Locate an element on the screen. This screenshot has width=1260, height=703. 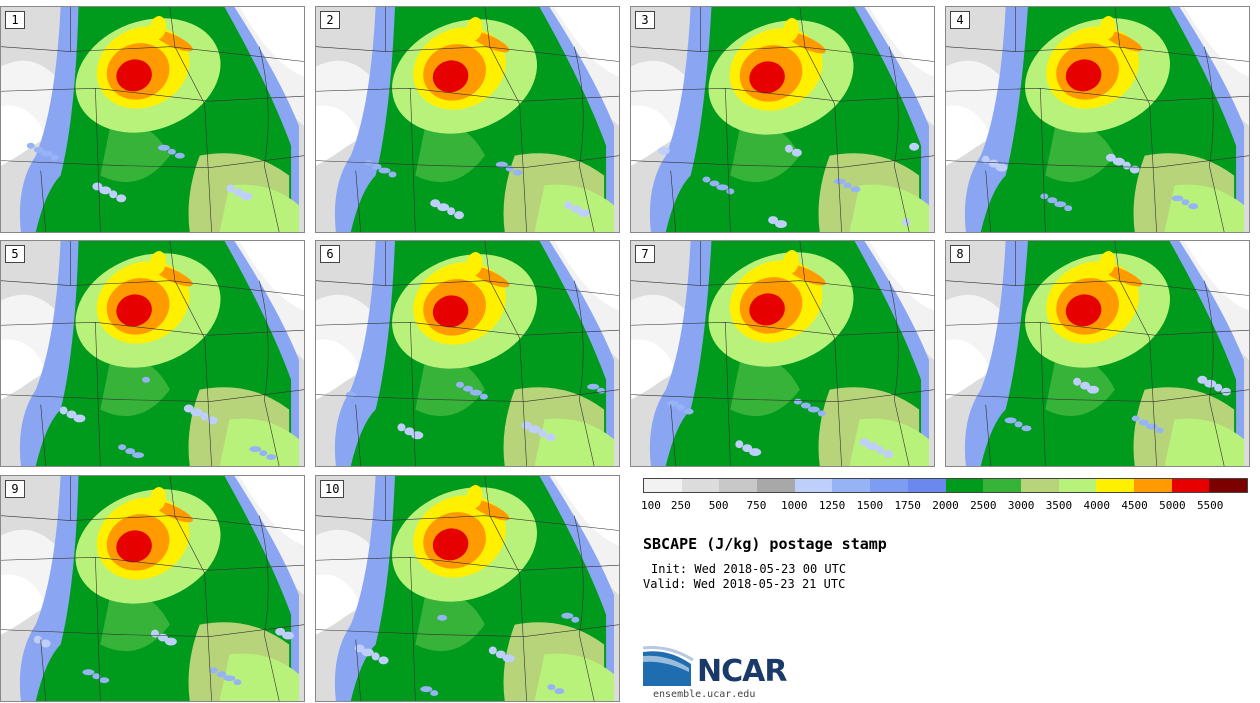
colorbar-label: 2500 is located at coordinates (983, 505).